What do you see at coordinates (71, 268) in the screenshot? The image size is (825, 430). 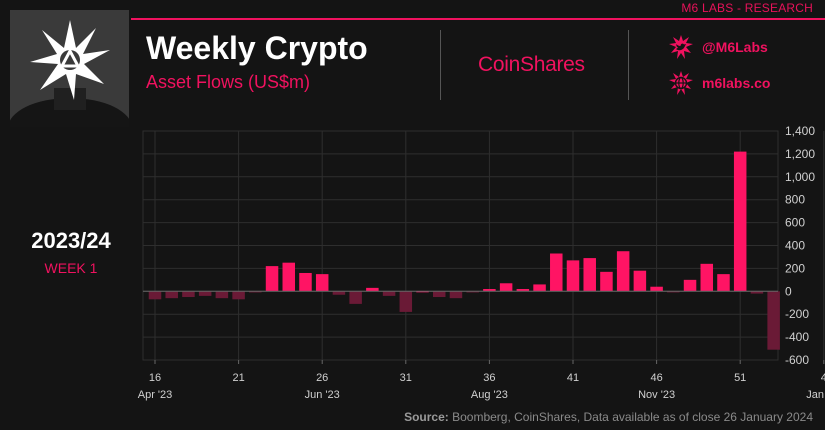 I see `period-week: WEEK 1` at bounding box center [71, 268].